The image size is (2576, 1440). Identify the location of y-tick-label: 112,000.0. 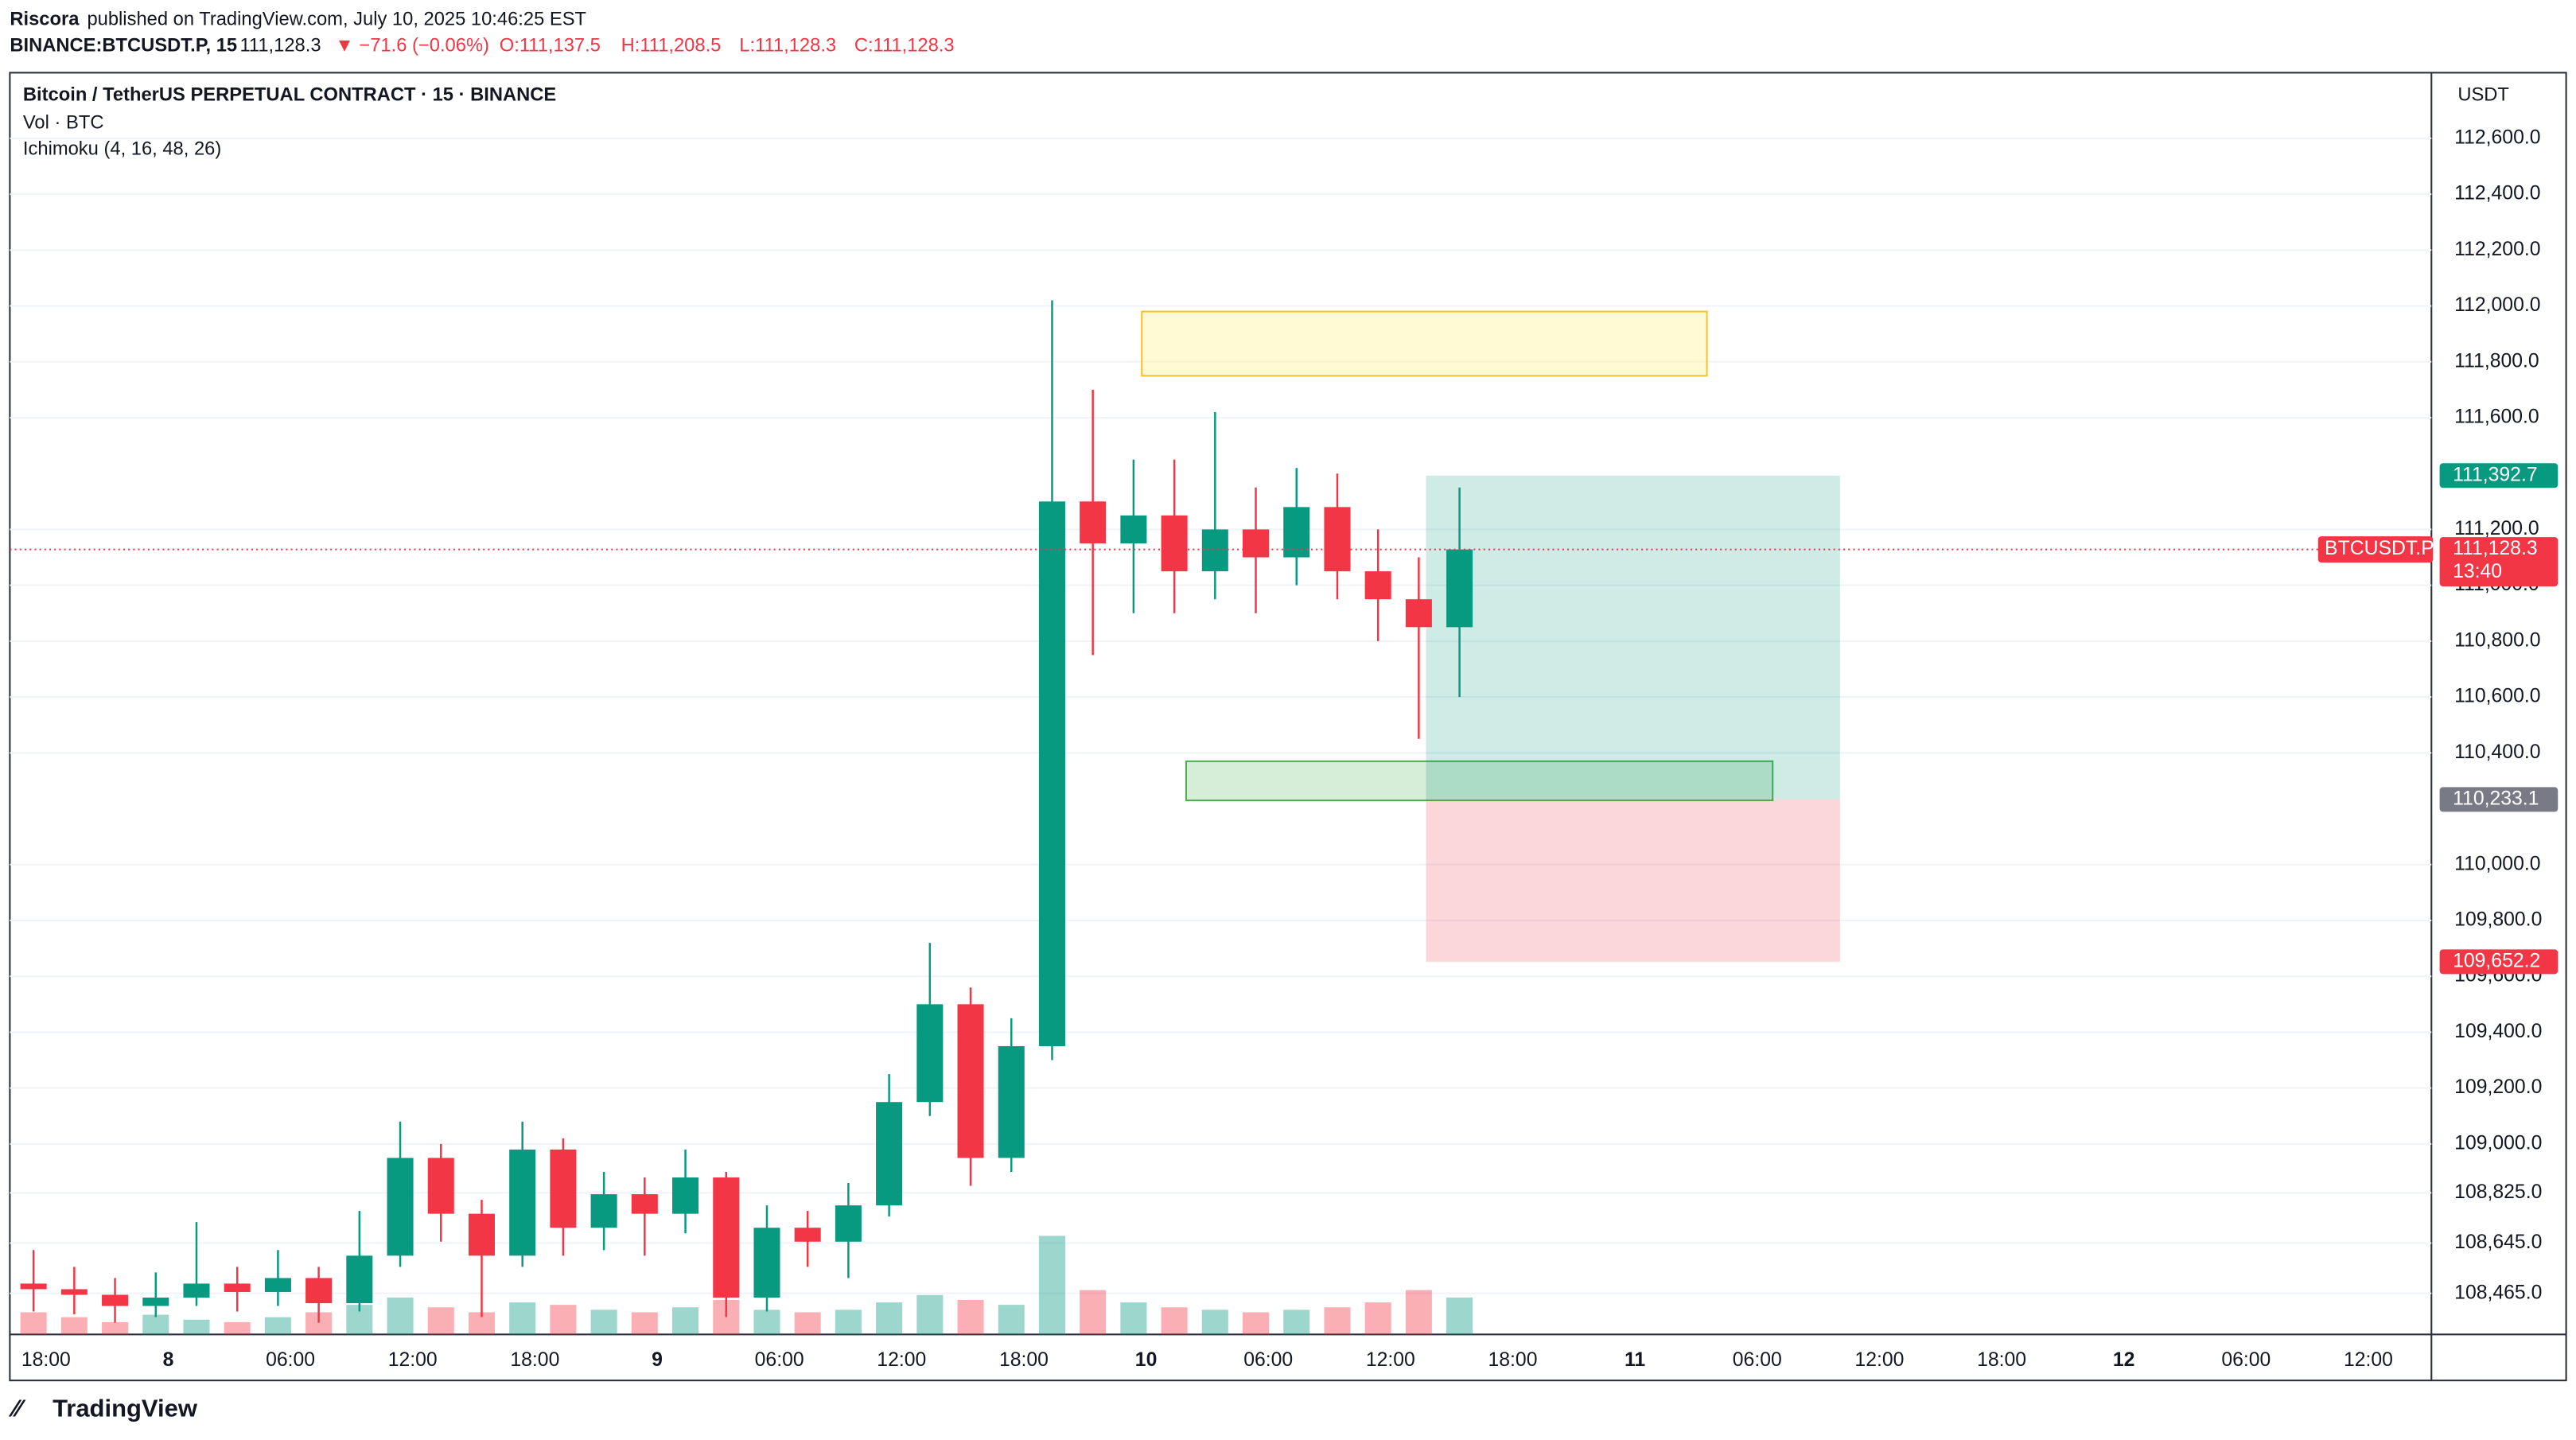
(2497, 305).